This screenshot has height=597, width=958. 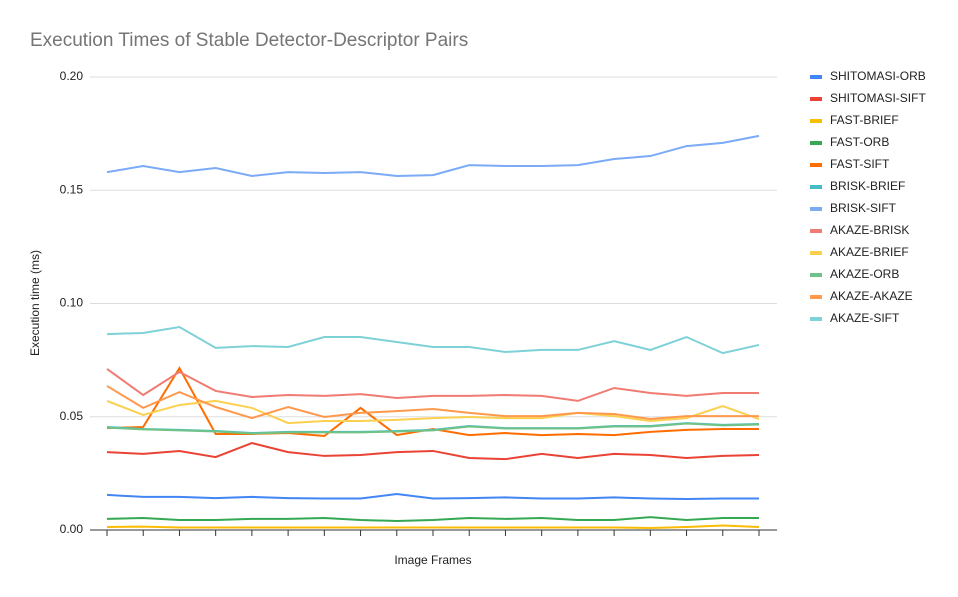 What do you see at coordinates (35, 303) in the screenshot?
I see `y-axis-label: Execution time (ms)` at bounding box center [35, 303].